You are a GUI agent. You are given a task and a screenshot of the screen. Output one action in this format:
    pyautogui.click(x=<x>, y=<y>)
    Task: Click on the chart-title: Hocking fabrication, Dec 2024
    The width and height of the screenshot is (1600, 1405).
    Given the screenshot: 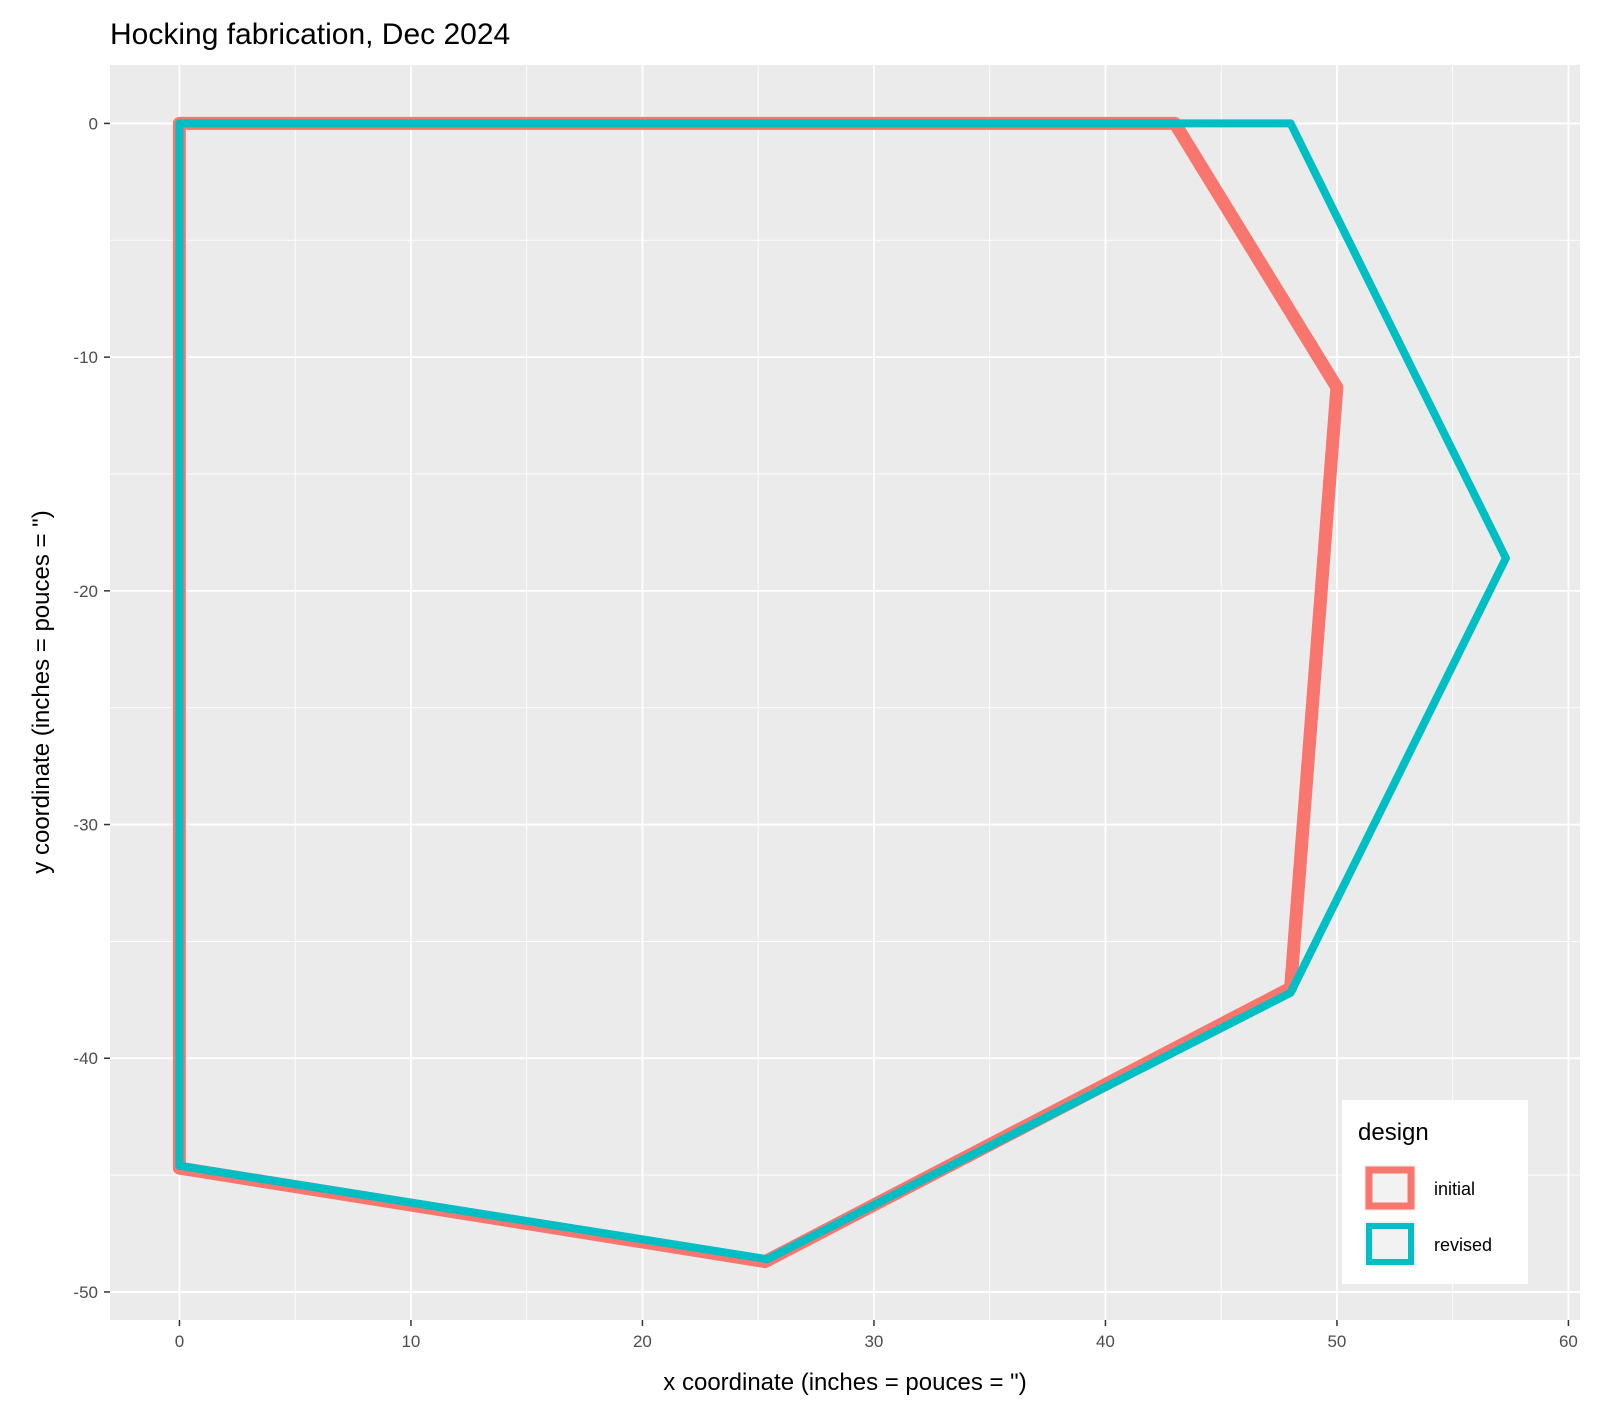 What is the action you would take?
    pyautogui.click(x=310, y=34)
    